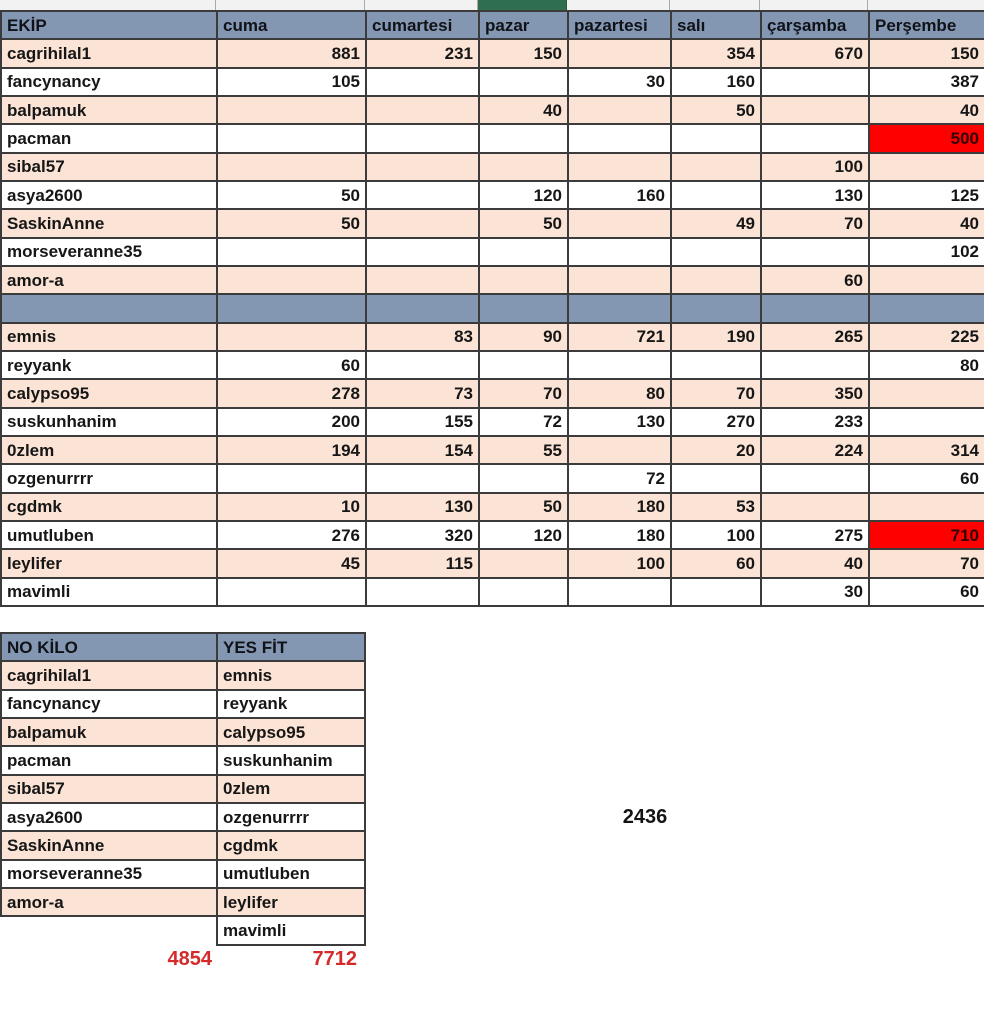 Image resolution: width=984 pixels, height=1024 pixels. What do you see at coordinates (109, 53) in the screenshot?
I see `team-name-cell: cagrihilal1` at bounding box center [109, 53].